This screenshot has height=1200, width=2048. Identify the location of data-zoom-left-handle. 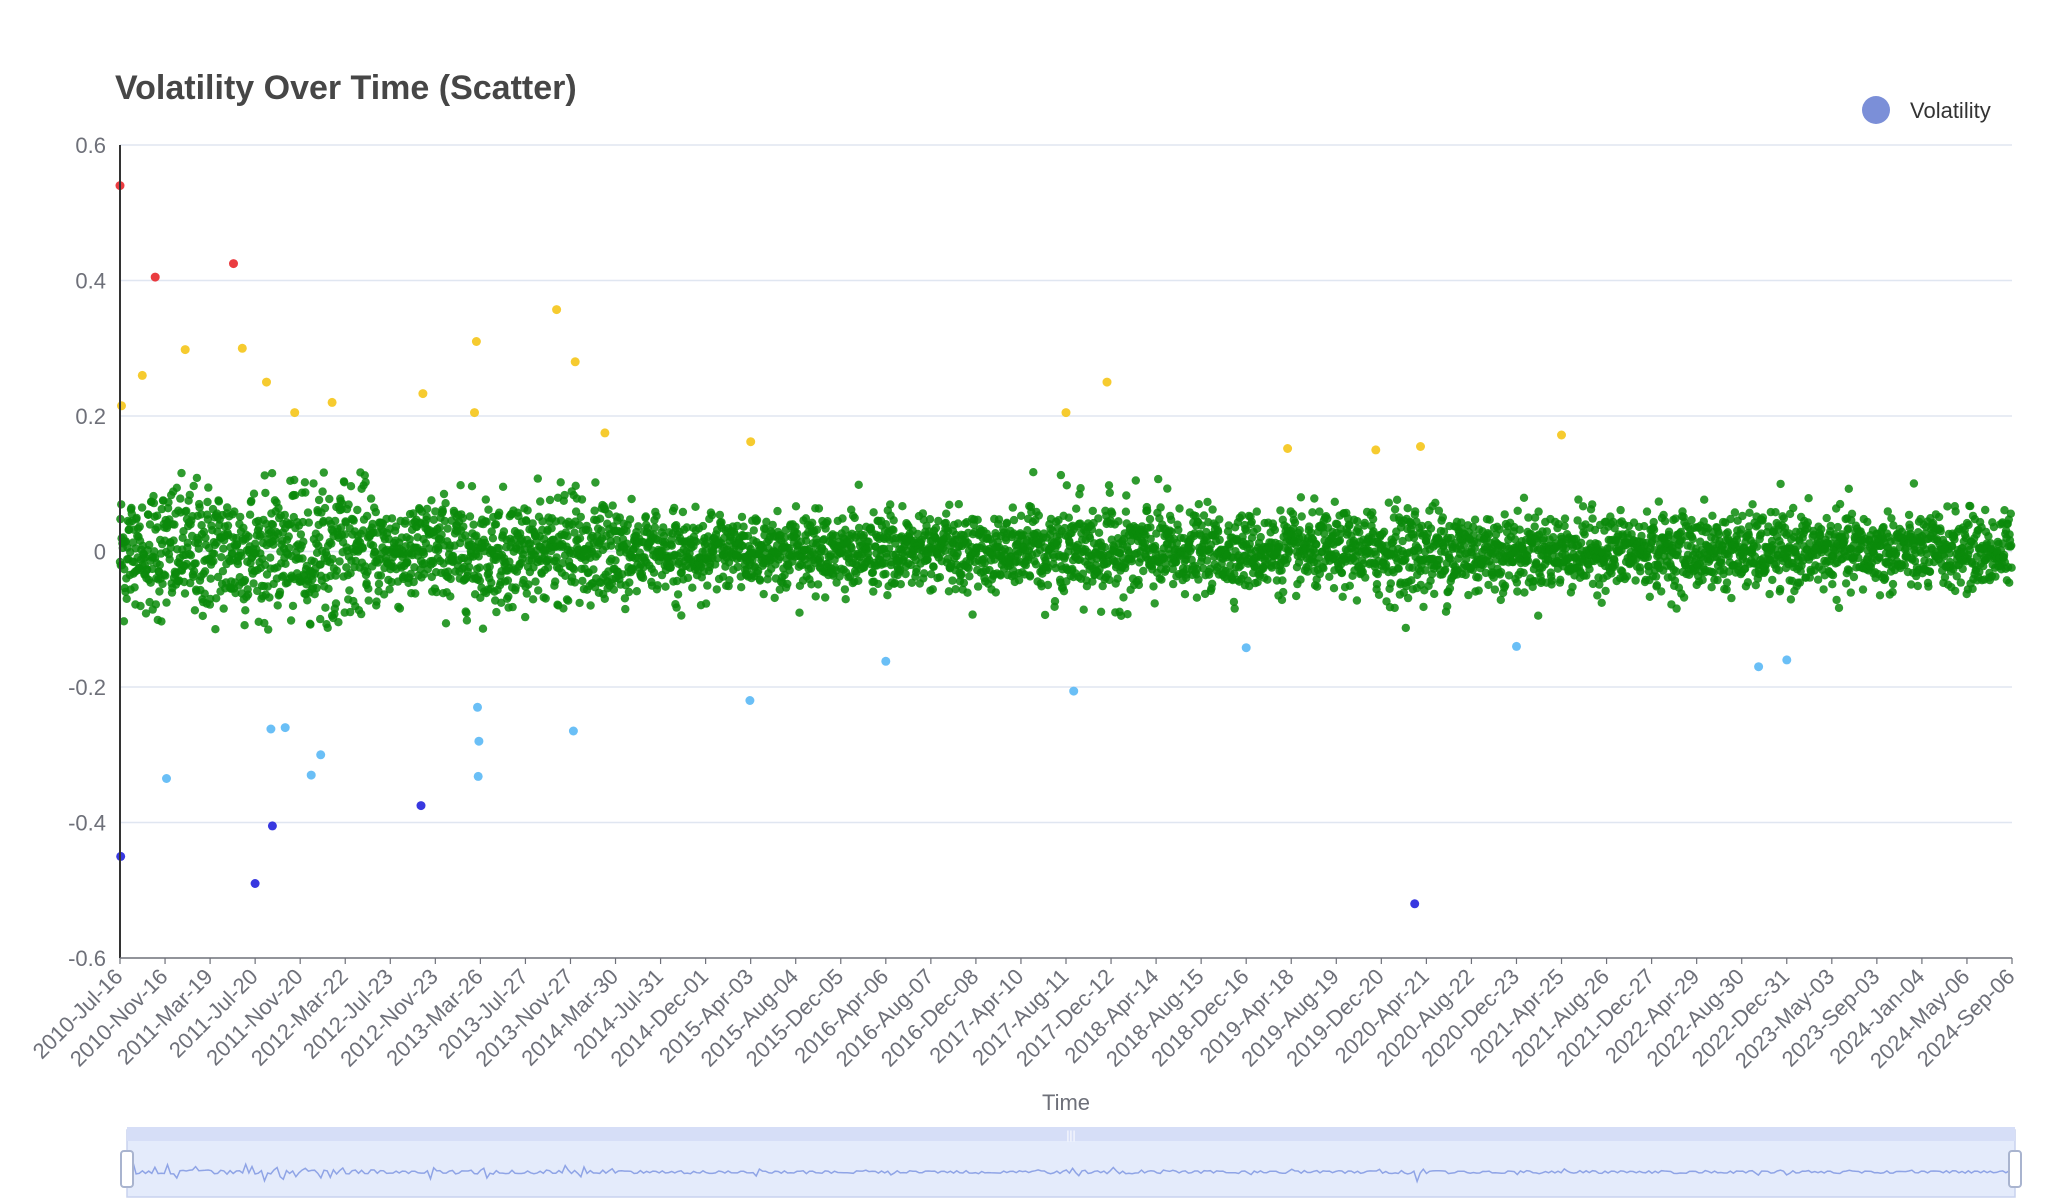
(127, 1169).